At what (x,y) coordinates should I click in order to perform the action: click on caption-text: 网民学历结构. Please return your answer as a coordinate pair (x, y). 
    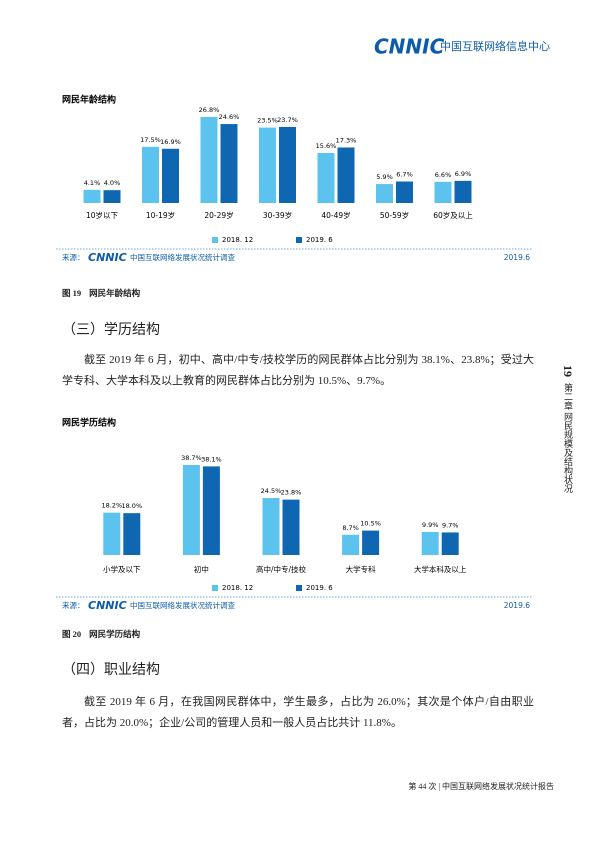
    Looking at the image, I should click on (115, 634).